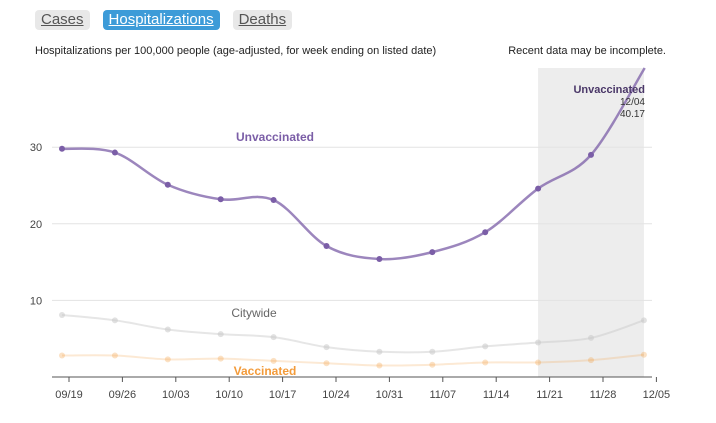 Image resolution: width=716 pixels, height=423 pixels. Describe the element at coordinates (161, 20) in the screenshot. I see `tab-hospitalizations: Hospitalizations` at that location.